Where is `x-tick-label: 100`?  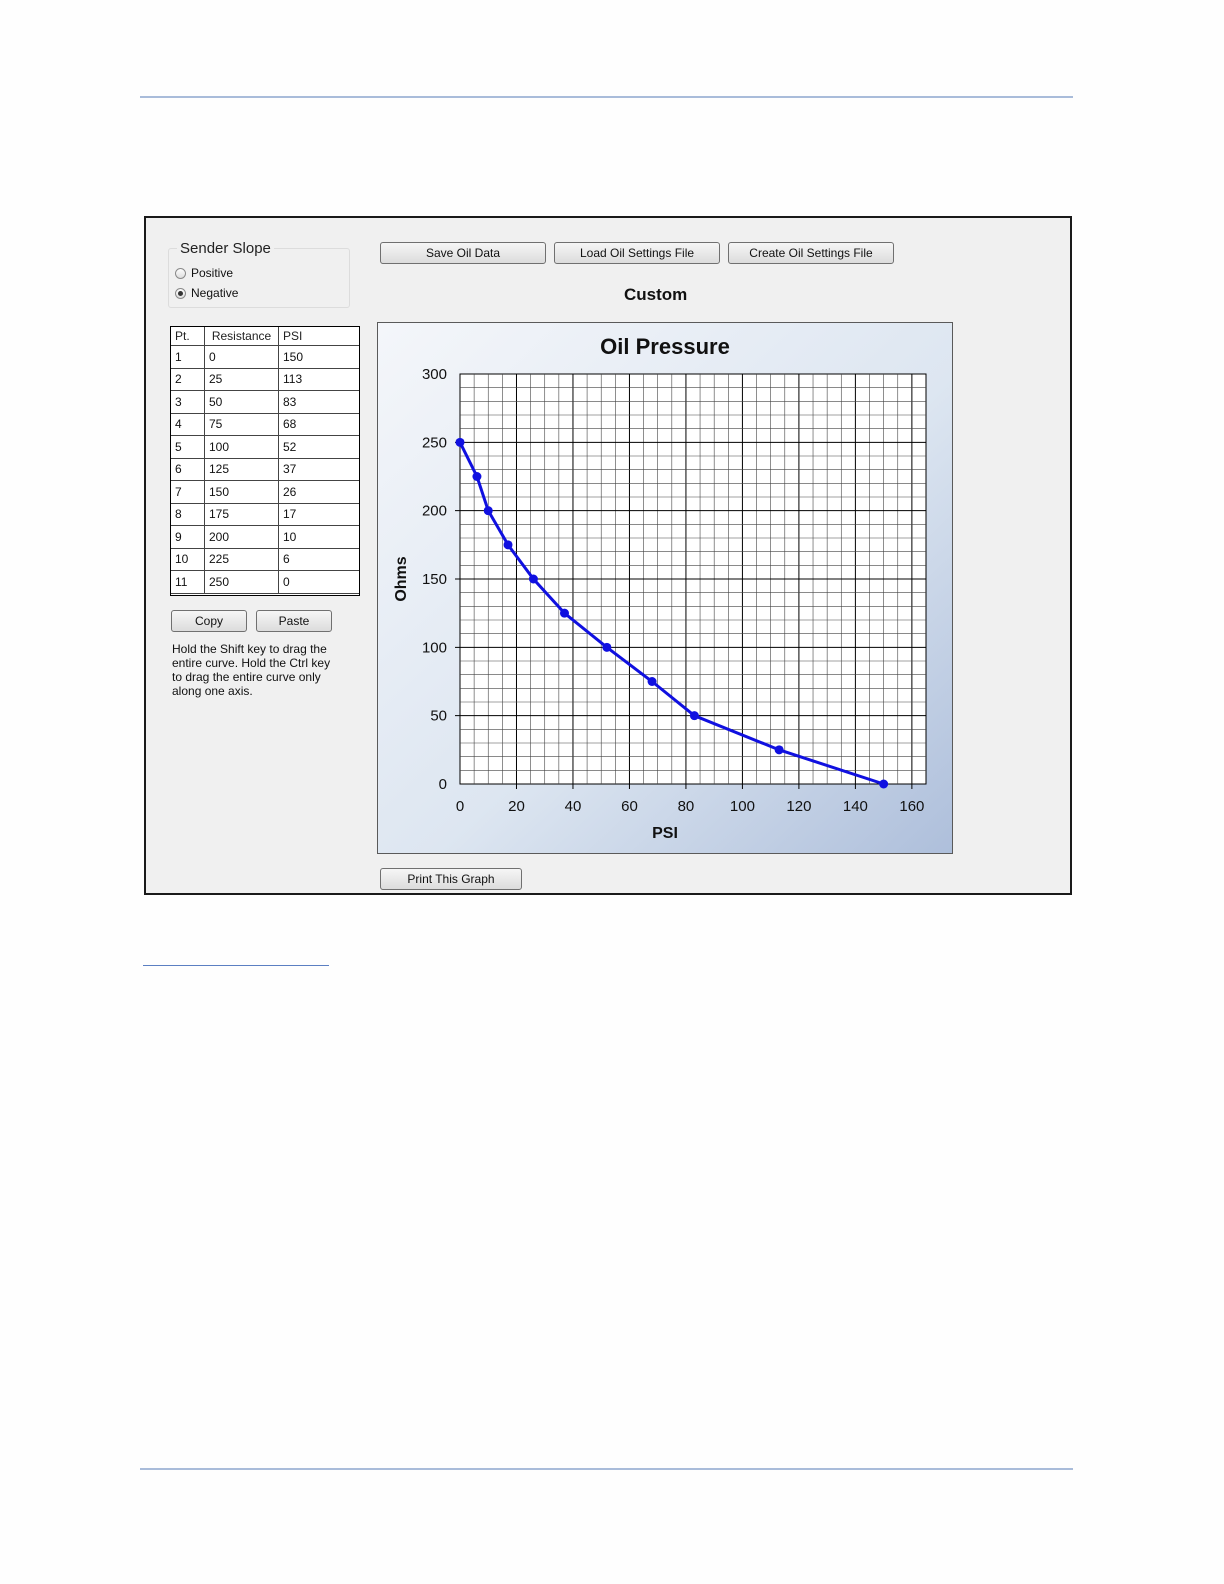
x-tick-label: 100 is located at coordinates (742, 806).